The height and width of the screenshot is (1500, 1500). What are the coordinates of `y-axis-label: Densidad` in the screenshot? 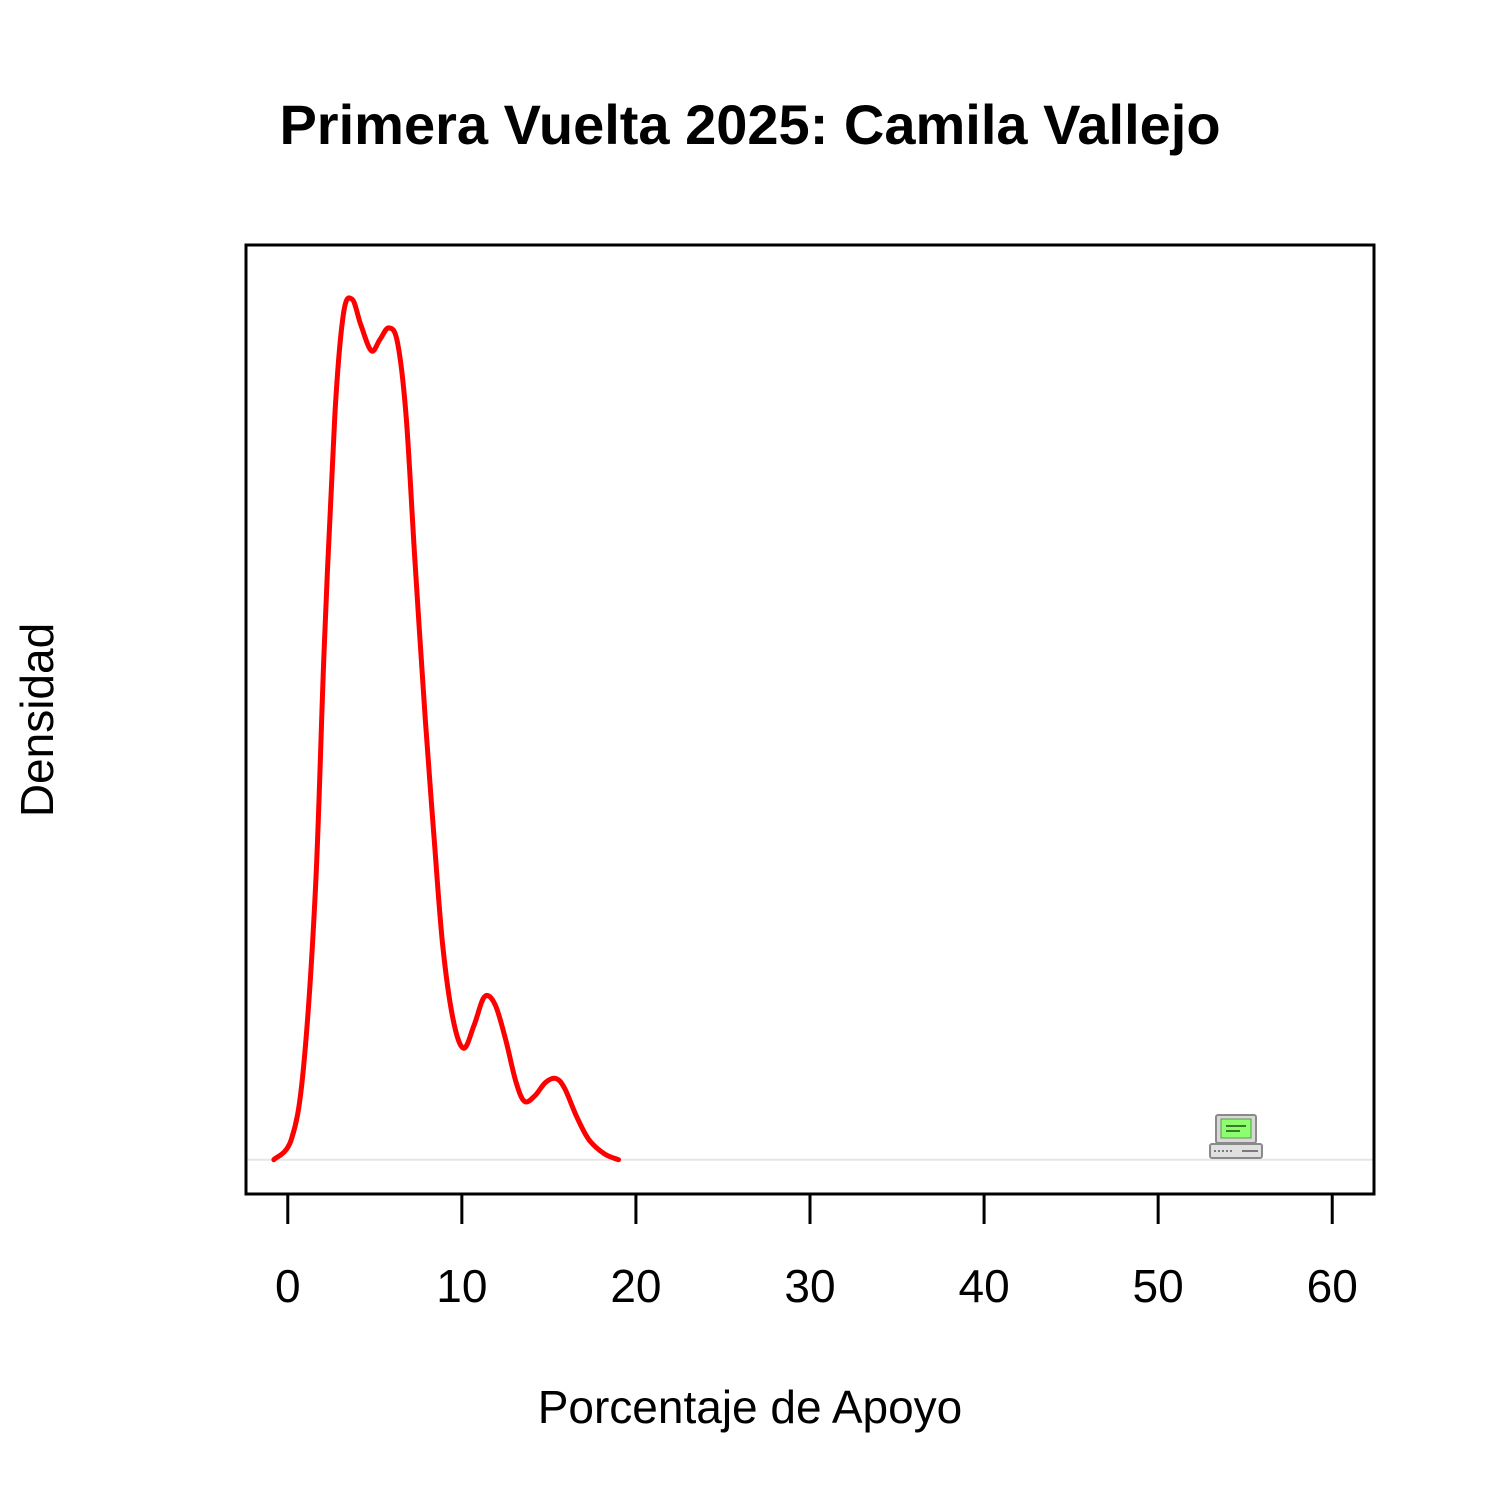 It's located at (37, 720).